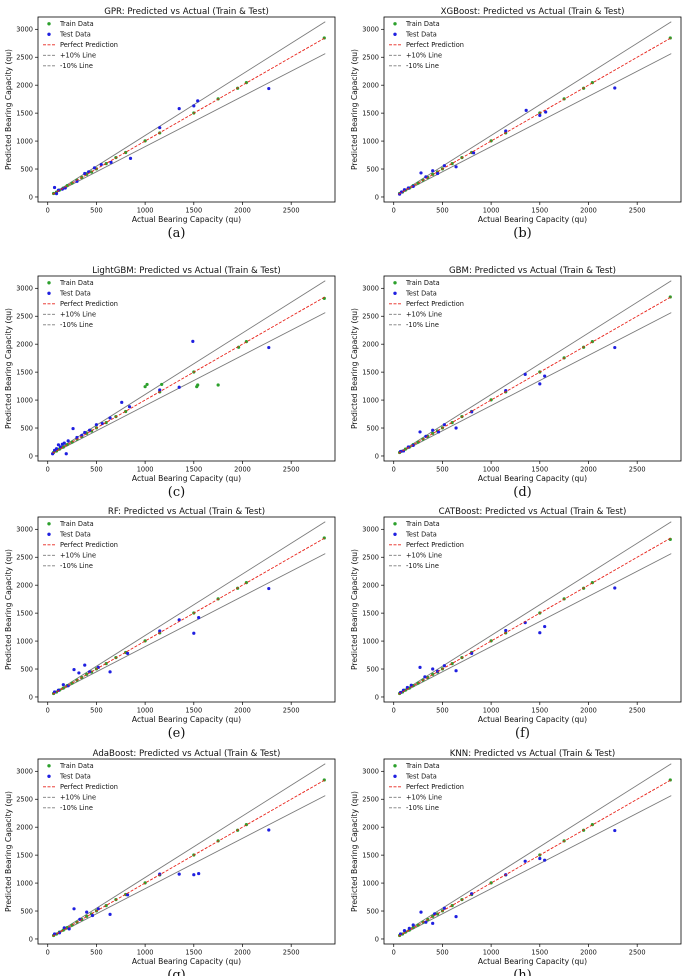 This screenshot has width=685, height=976. I want to click on chart-title: GPR: Predicted vs Actual (Train & Test), so click(186, 12).